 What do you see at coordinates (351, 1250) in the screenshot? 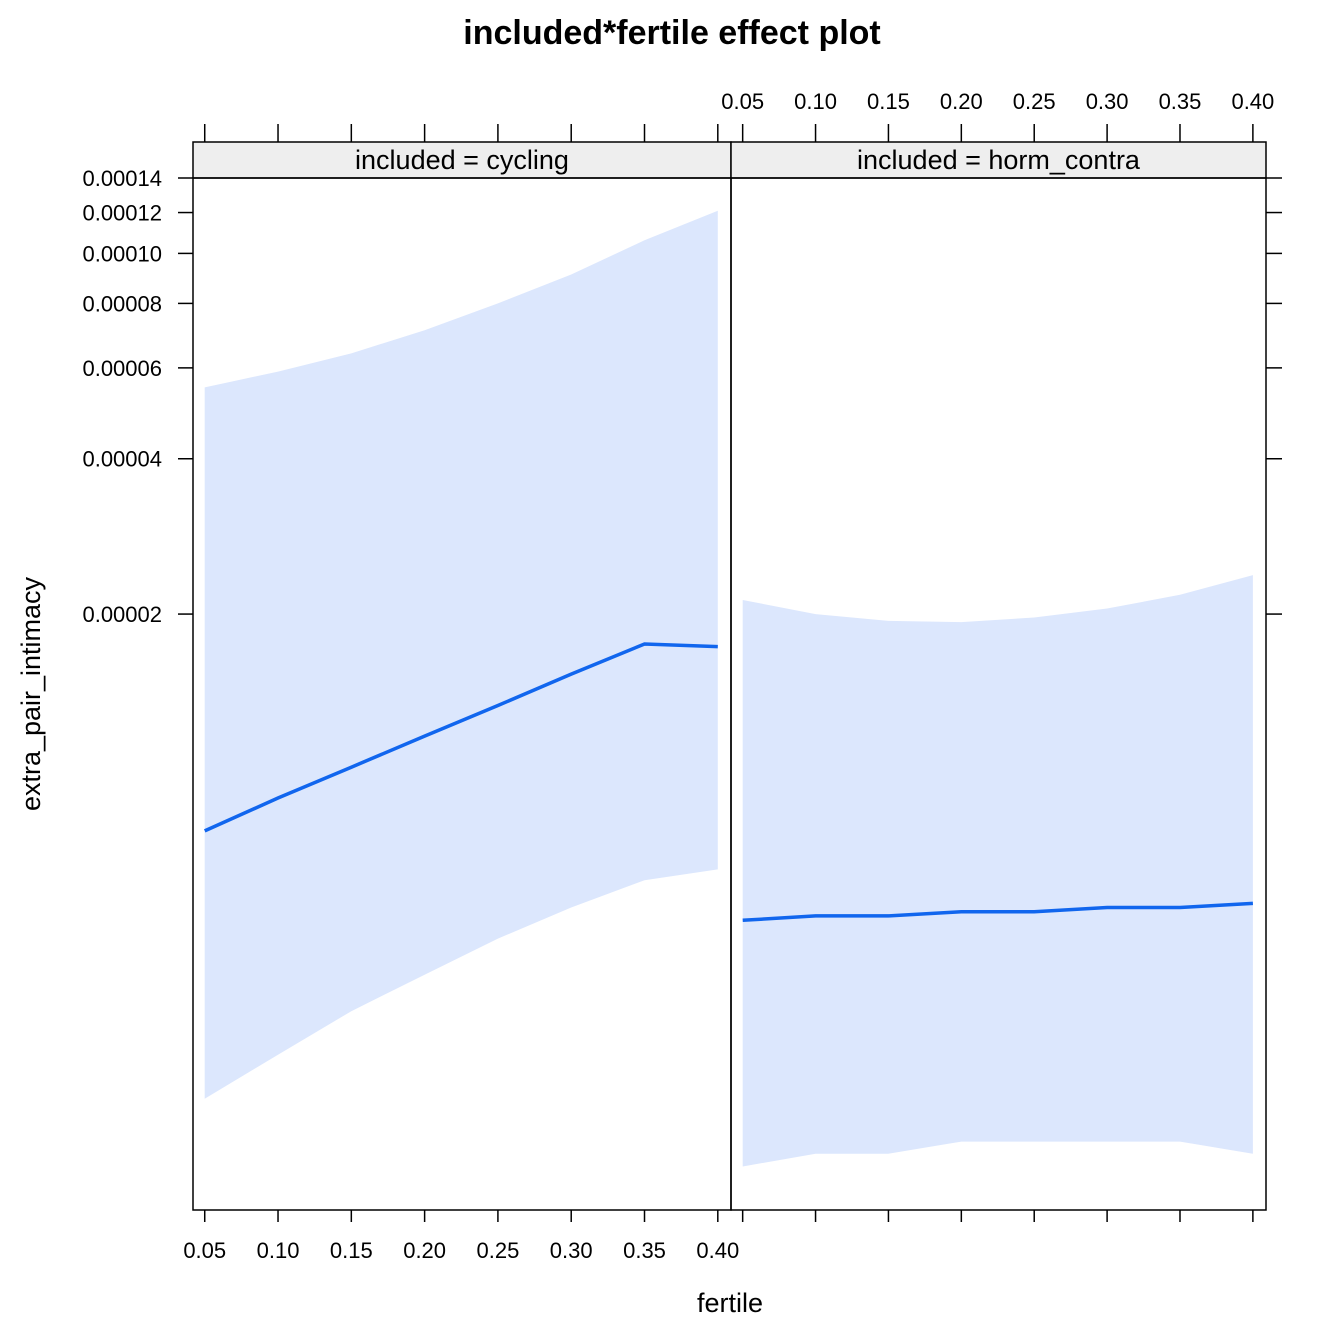
I see `x-tick-label: 0.15` at bounding box center [351, 1250].